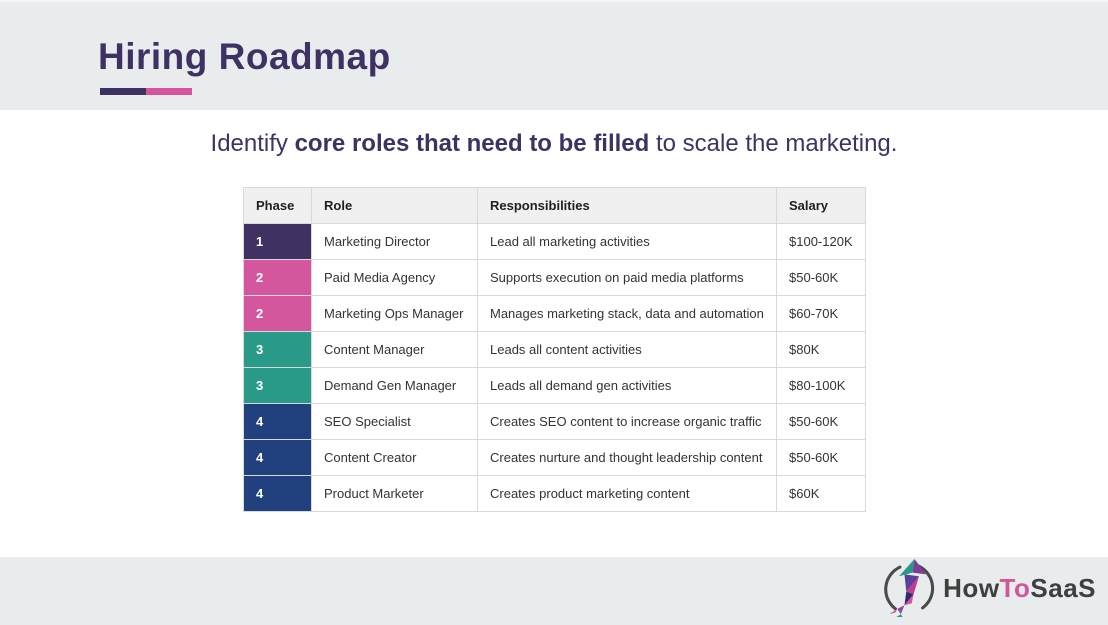  Describe the element at coordinates (971, 587) in the screenshot. I see `logo-part-how: How` at that location.